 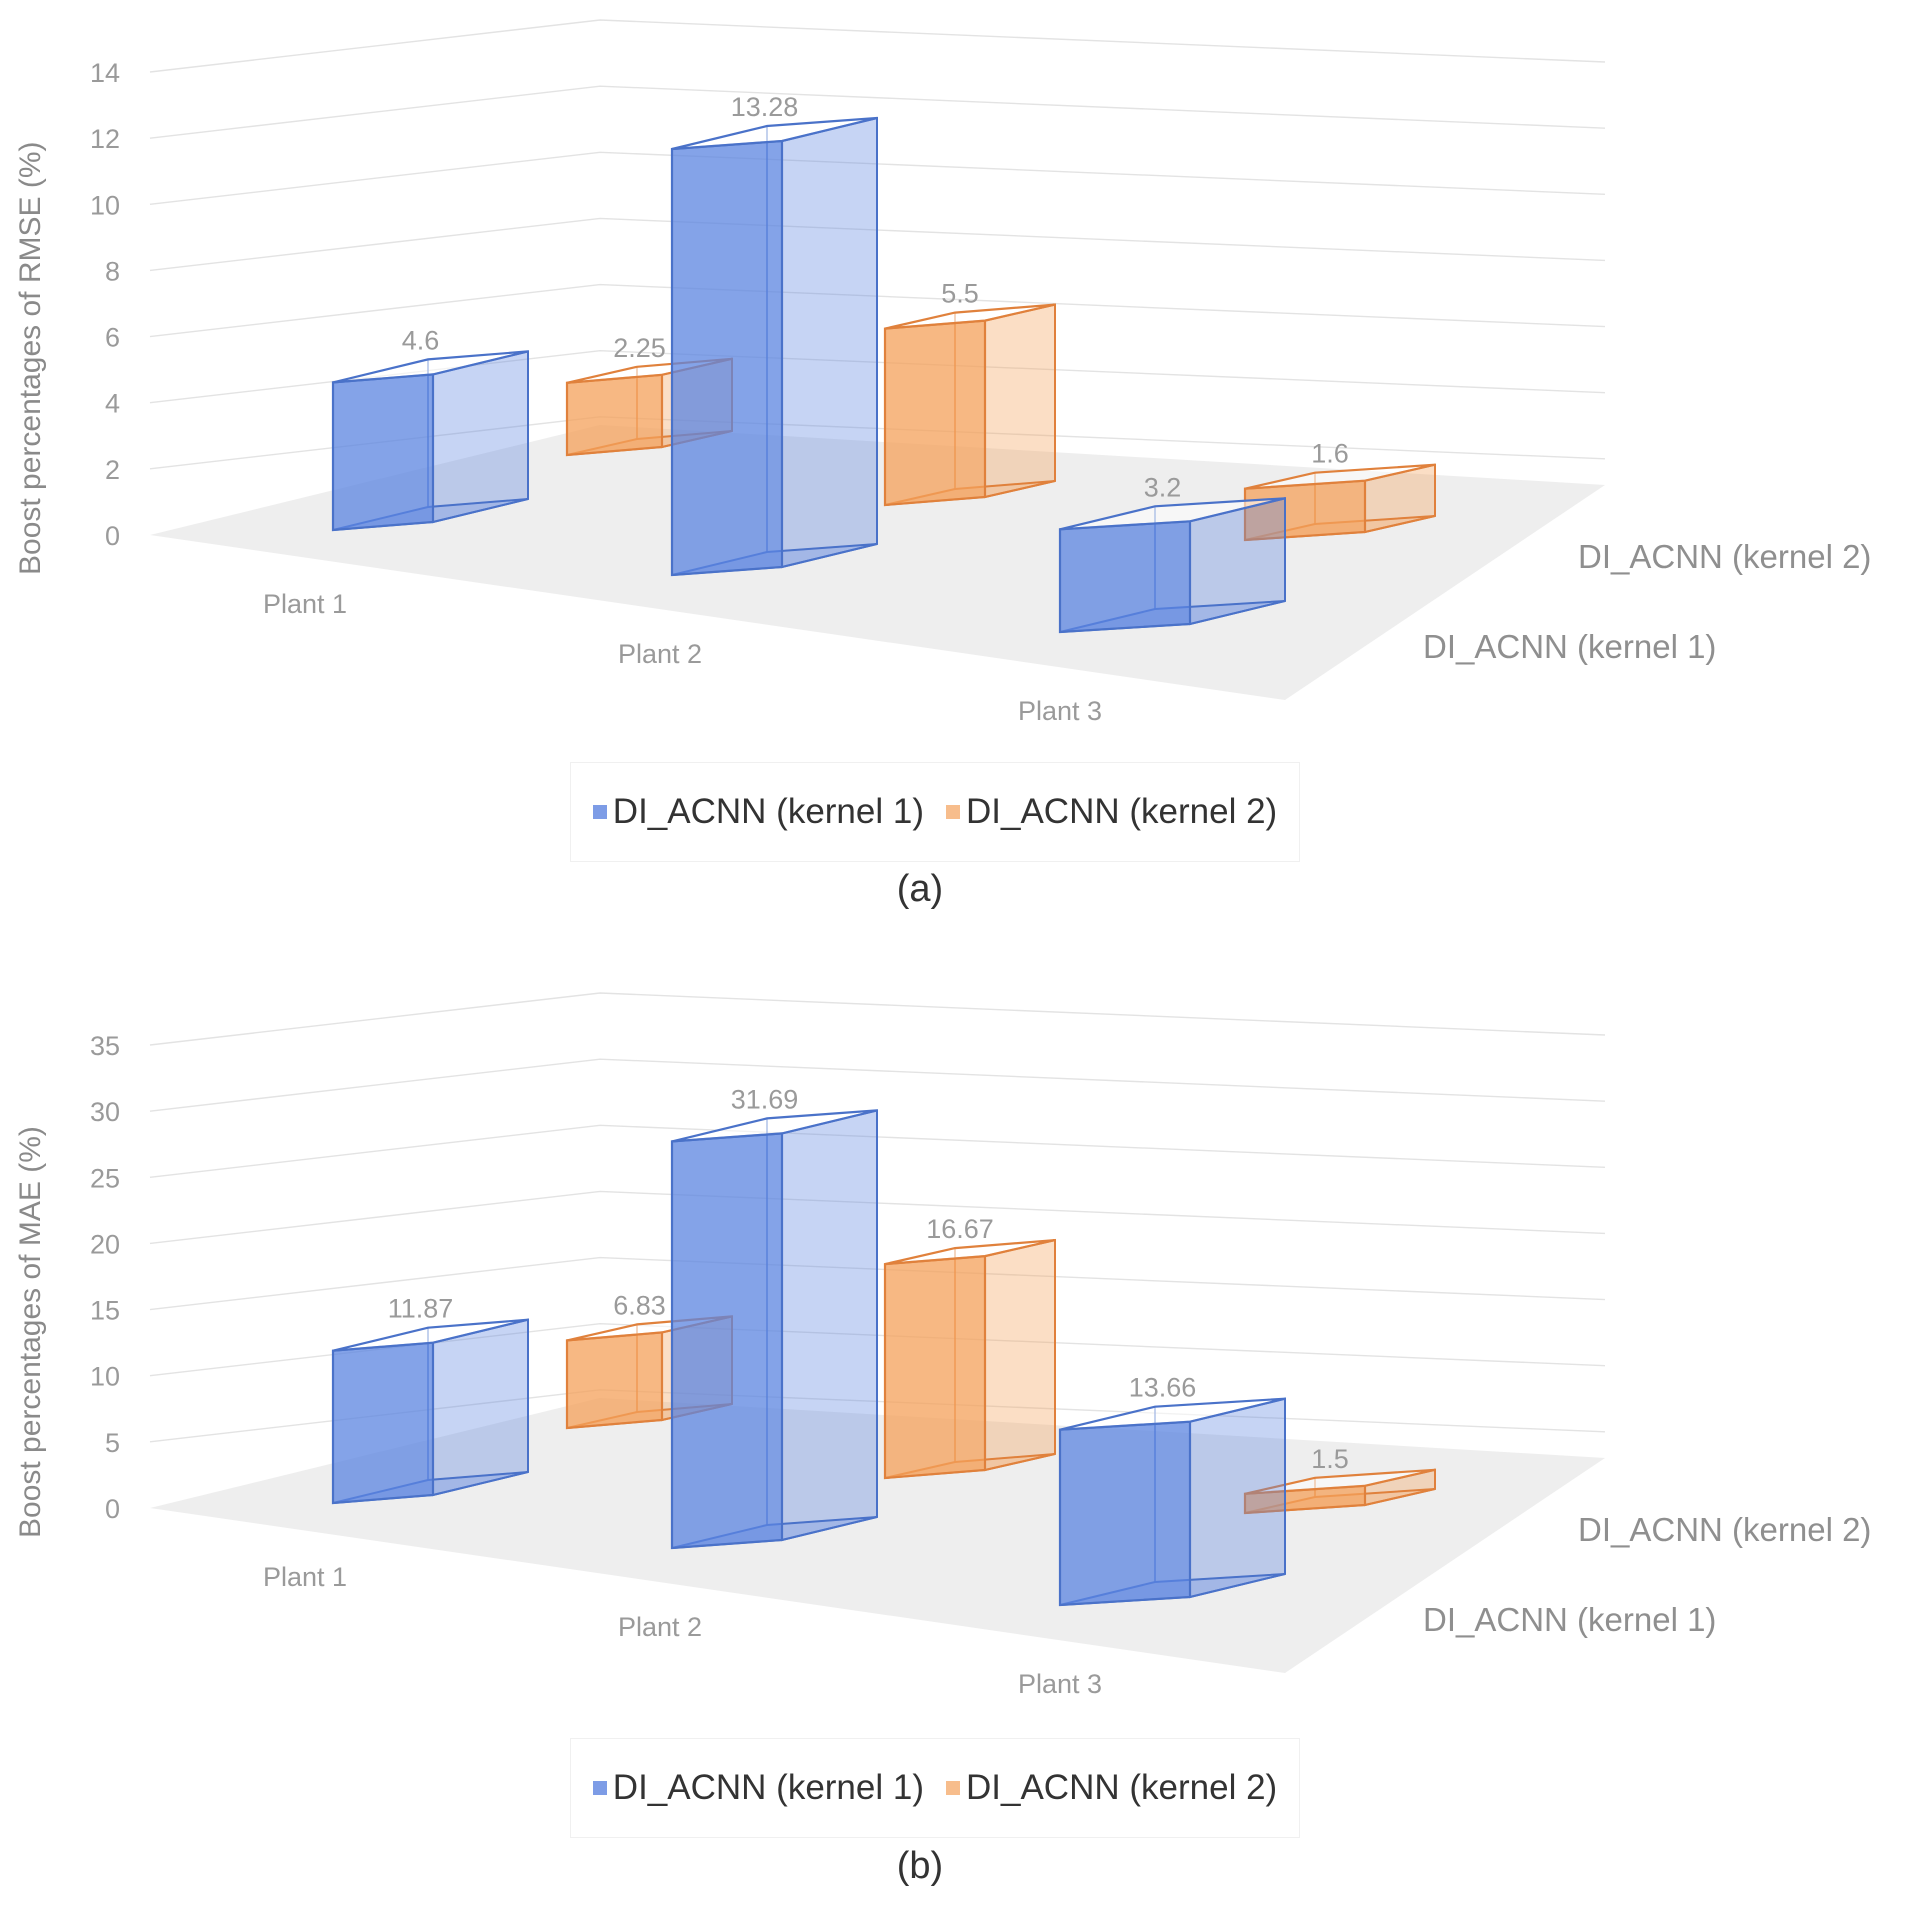 What do you see at coordinates (1330, 454) in the screenshot?
I see `data-label: 1.6` at bounding box center [1330, 454].